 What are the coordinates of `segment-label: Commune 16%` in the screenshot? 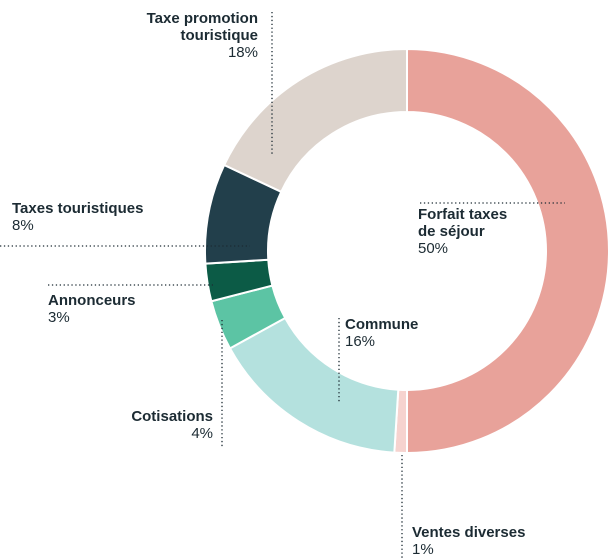 It's located at (405, 333).